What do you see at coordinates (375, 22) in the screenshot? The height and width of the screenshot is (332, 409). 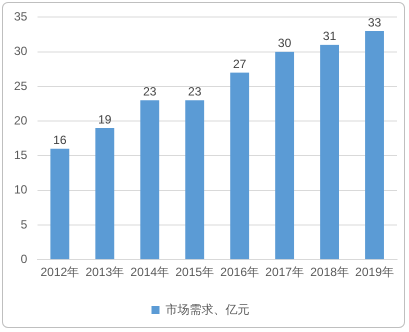 I see `data-label: 33` at bounding box center [375, 22].